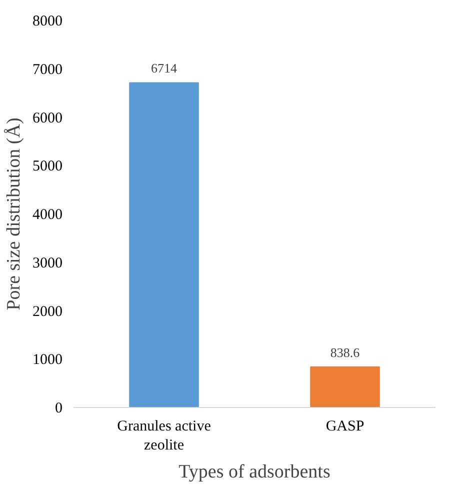 This screenshot has width=459, height=490. I want to click on x-tick-label: Granules active zeolite, so click(164, 436).